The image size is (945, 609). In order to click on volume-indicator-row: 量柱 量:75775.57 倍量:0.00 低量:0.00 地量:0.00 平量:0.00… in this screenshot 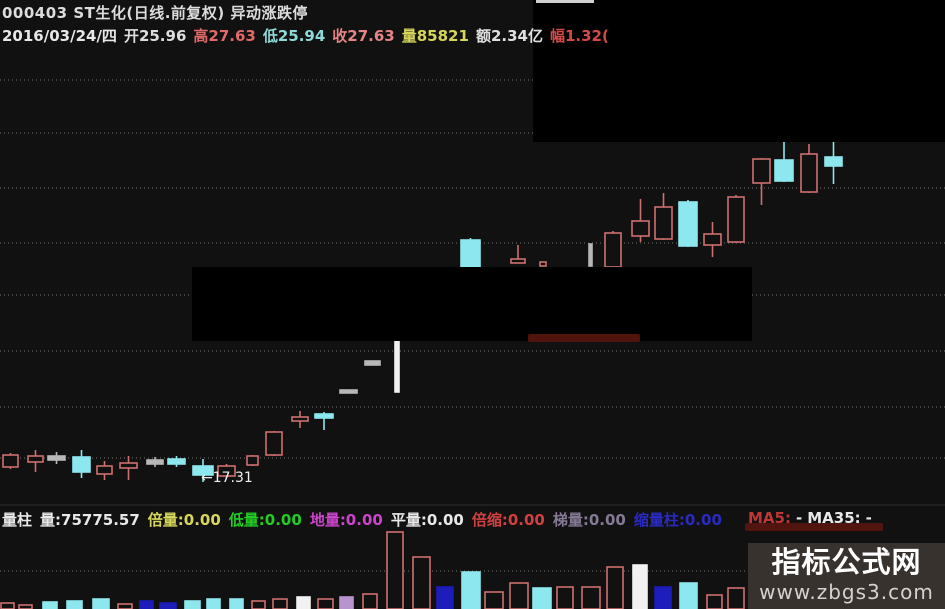, I will do `click(362, 519)`.